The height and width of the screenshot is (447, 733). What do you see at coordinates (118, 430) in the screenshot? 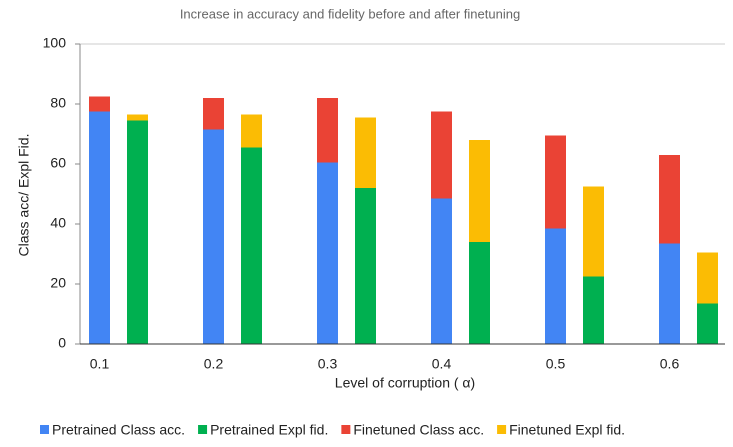
I see `legend-label: Pretrained Class acc.` at bounding box center [118, 430].